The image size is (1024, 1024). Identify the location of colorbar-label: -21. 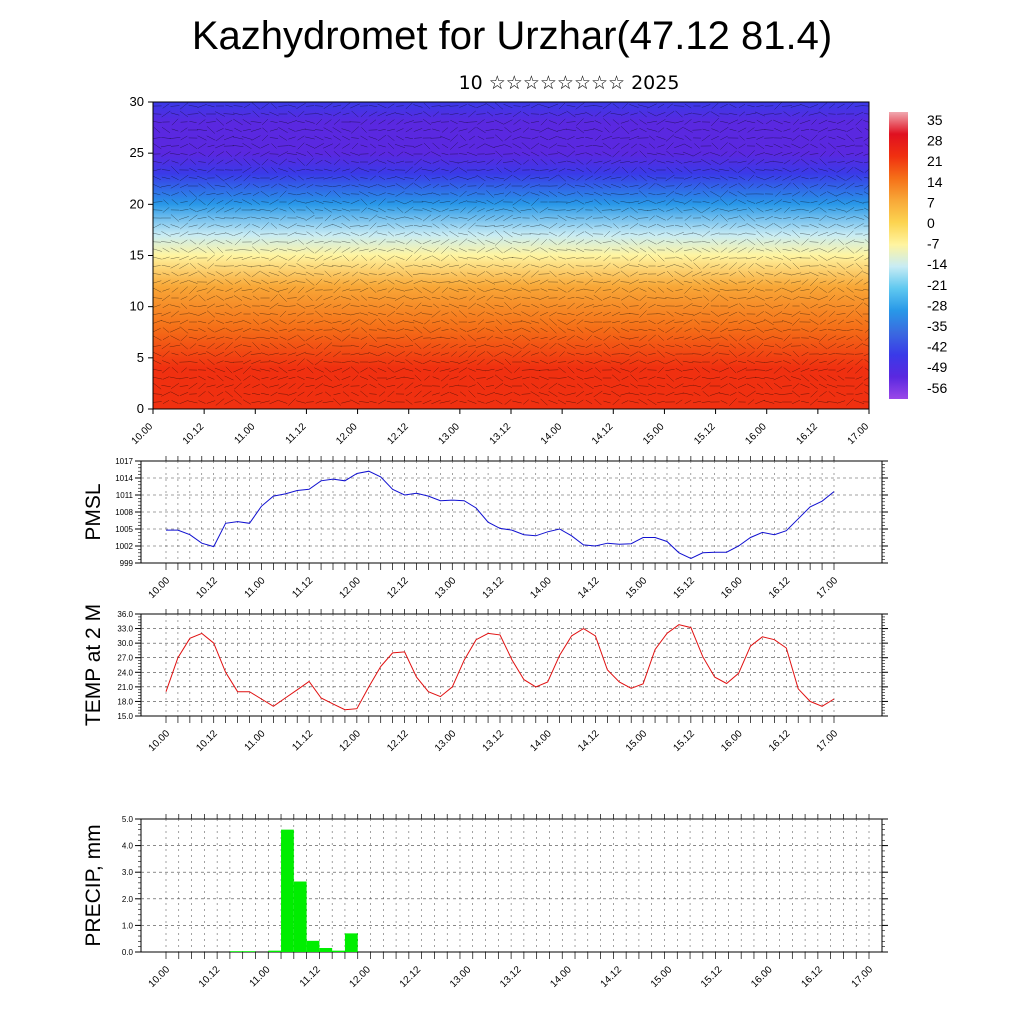
(937, 285).